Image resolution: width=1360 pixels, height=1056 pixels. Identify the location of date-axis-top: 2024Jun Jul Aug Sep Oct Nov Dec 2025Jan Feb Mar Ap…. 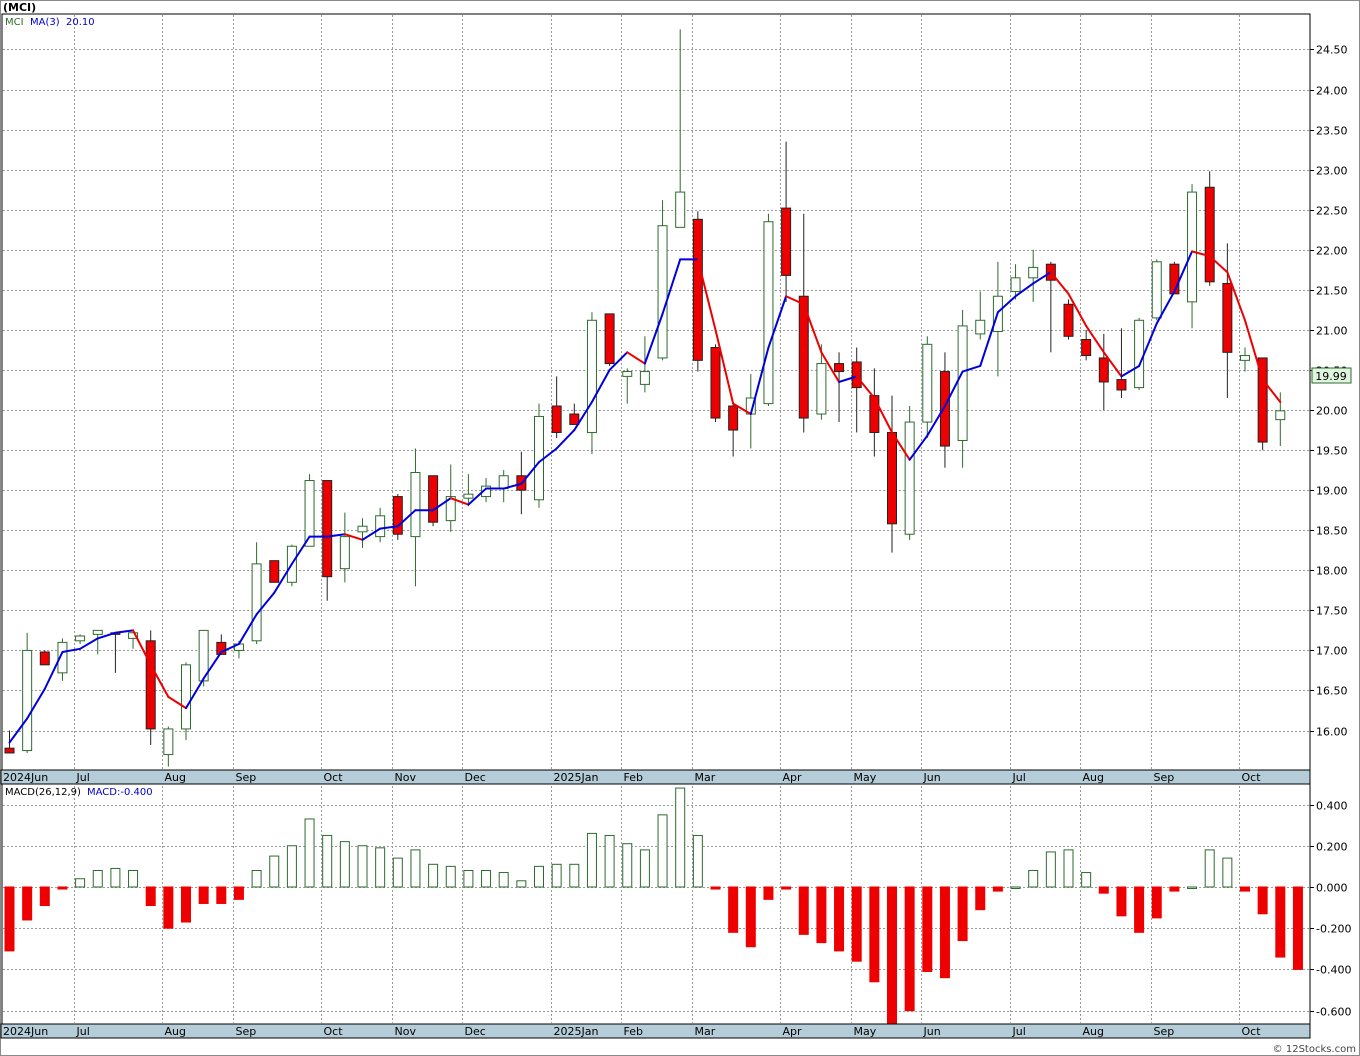
(632, 777).